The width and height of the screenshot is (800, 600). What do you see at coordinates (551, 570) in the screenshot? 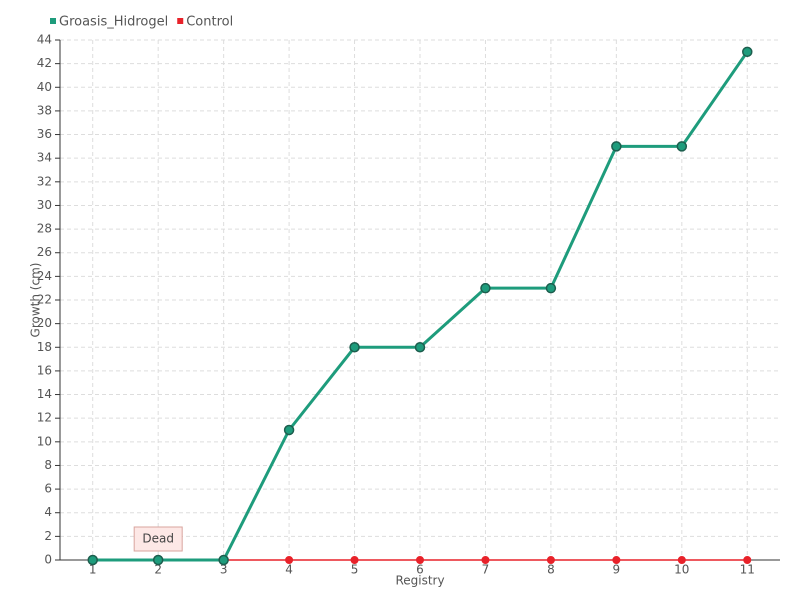
I see `x-tick-label: 8` at bounding box center [551, 570].